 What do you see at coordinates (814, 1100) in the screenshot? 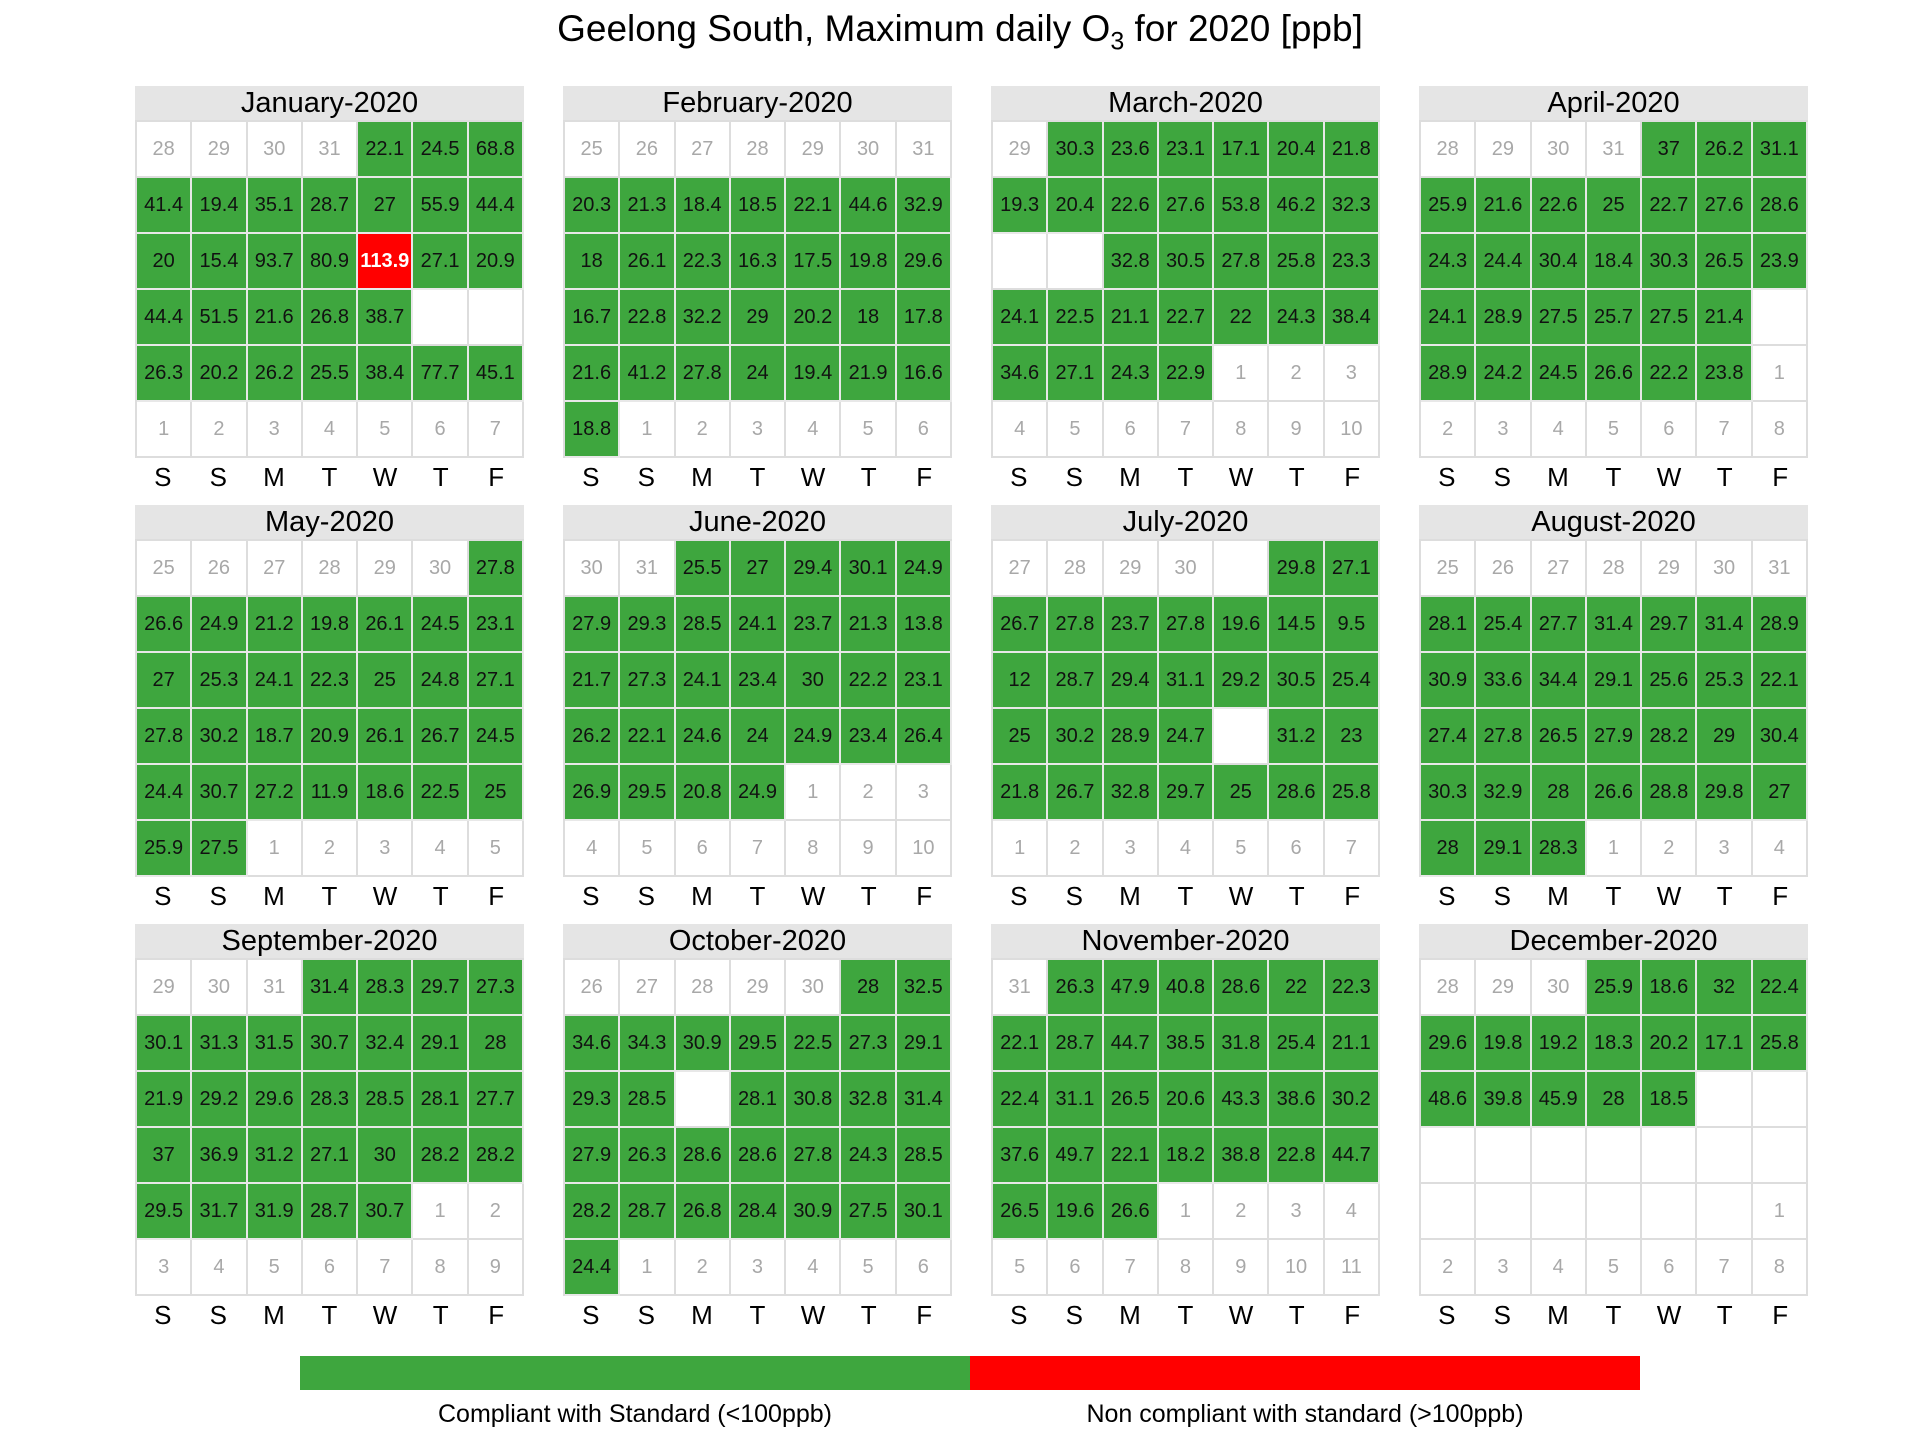
I see `day-cell-compliant: 30.8` at bounding box center [814, 1100].